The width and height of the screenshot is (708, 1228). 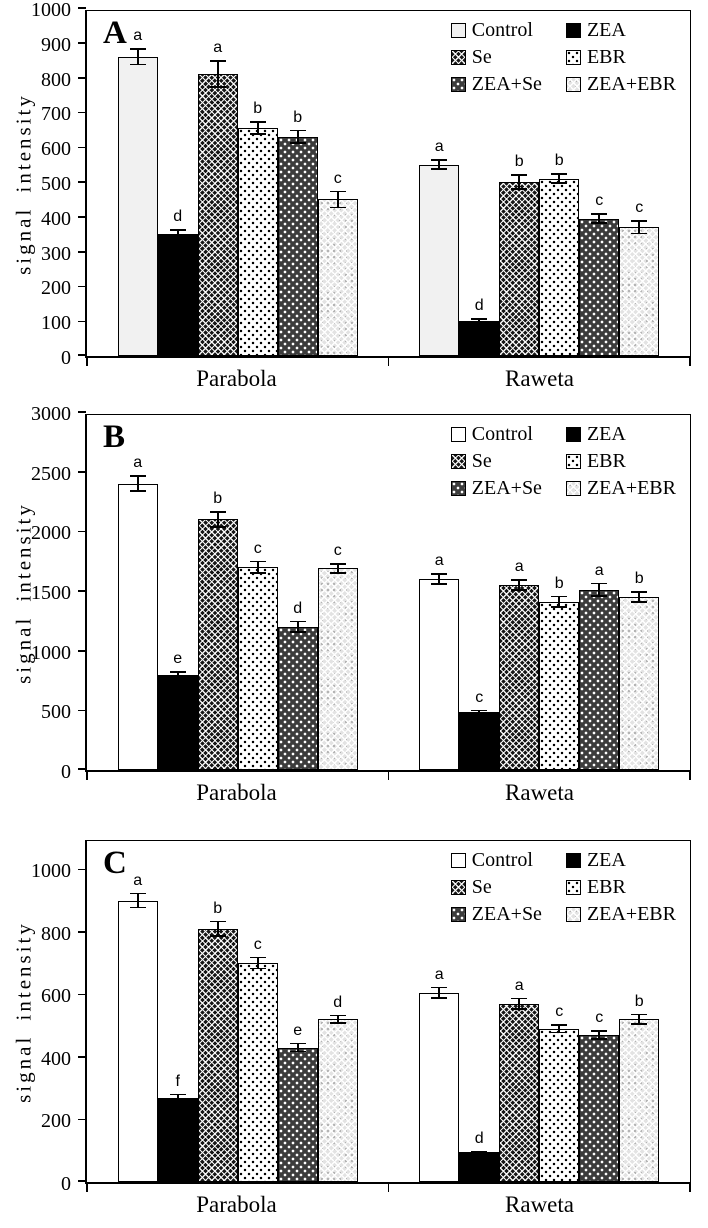 I want to click on legend-item-ZEA+EBR: ZEA+EBR, so click(x=620, y=914).